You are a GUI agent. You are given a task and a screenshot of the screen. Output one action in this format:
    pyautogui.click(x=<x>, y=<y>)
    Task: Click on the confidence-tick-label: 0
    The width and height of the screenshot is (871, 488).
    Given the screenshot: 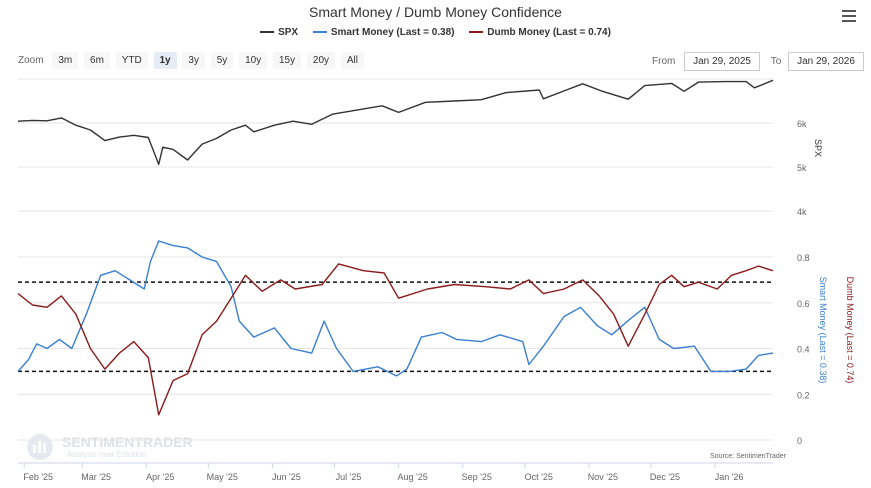 What is the action you would take?
    pyautogui.click(x=799, y=441)
    